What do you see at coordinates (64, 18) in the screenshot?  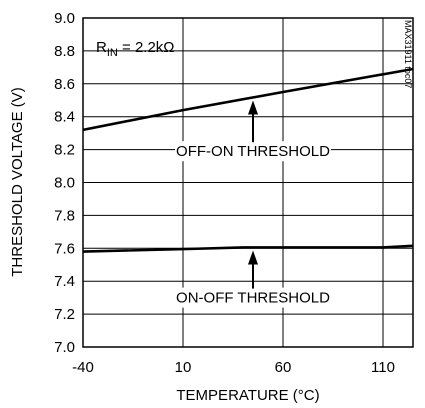 I see `y-tick-label: 9.0` at bounding box center [64, 18].